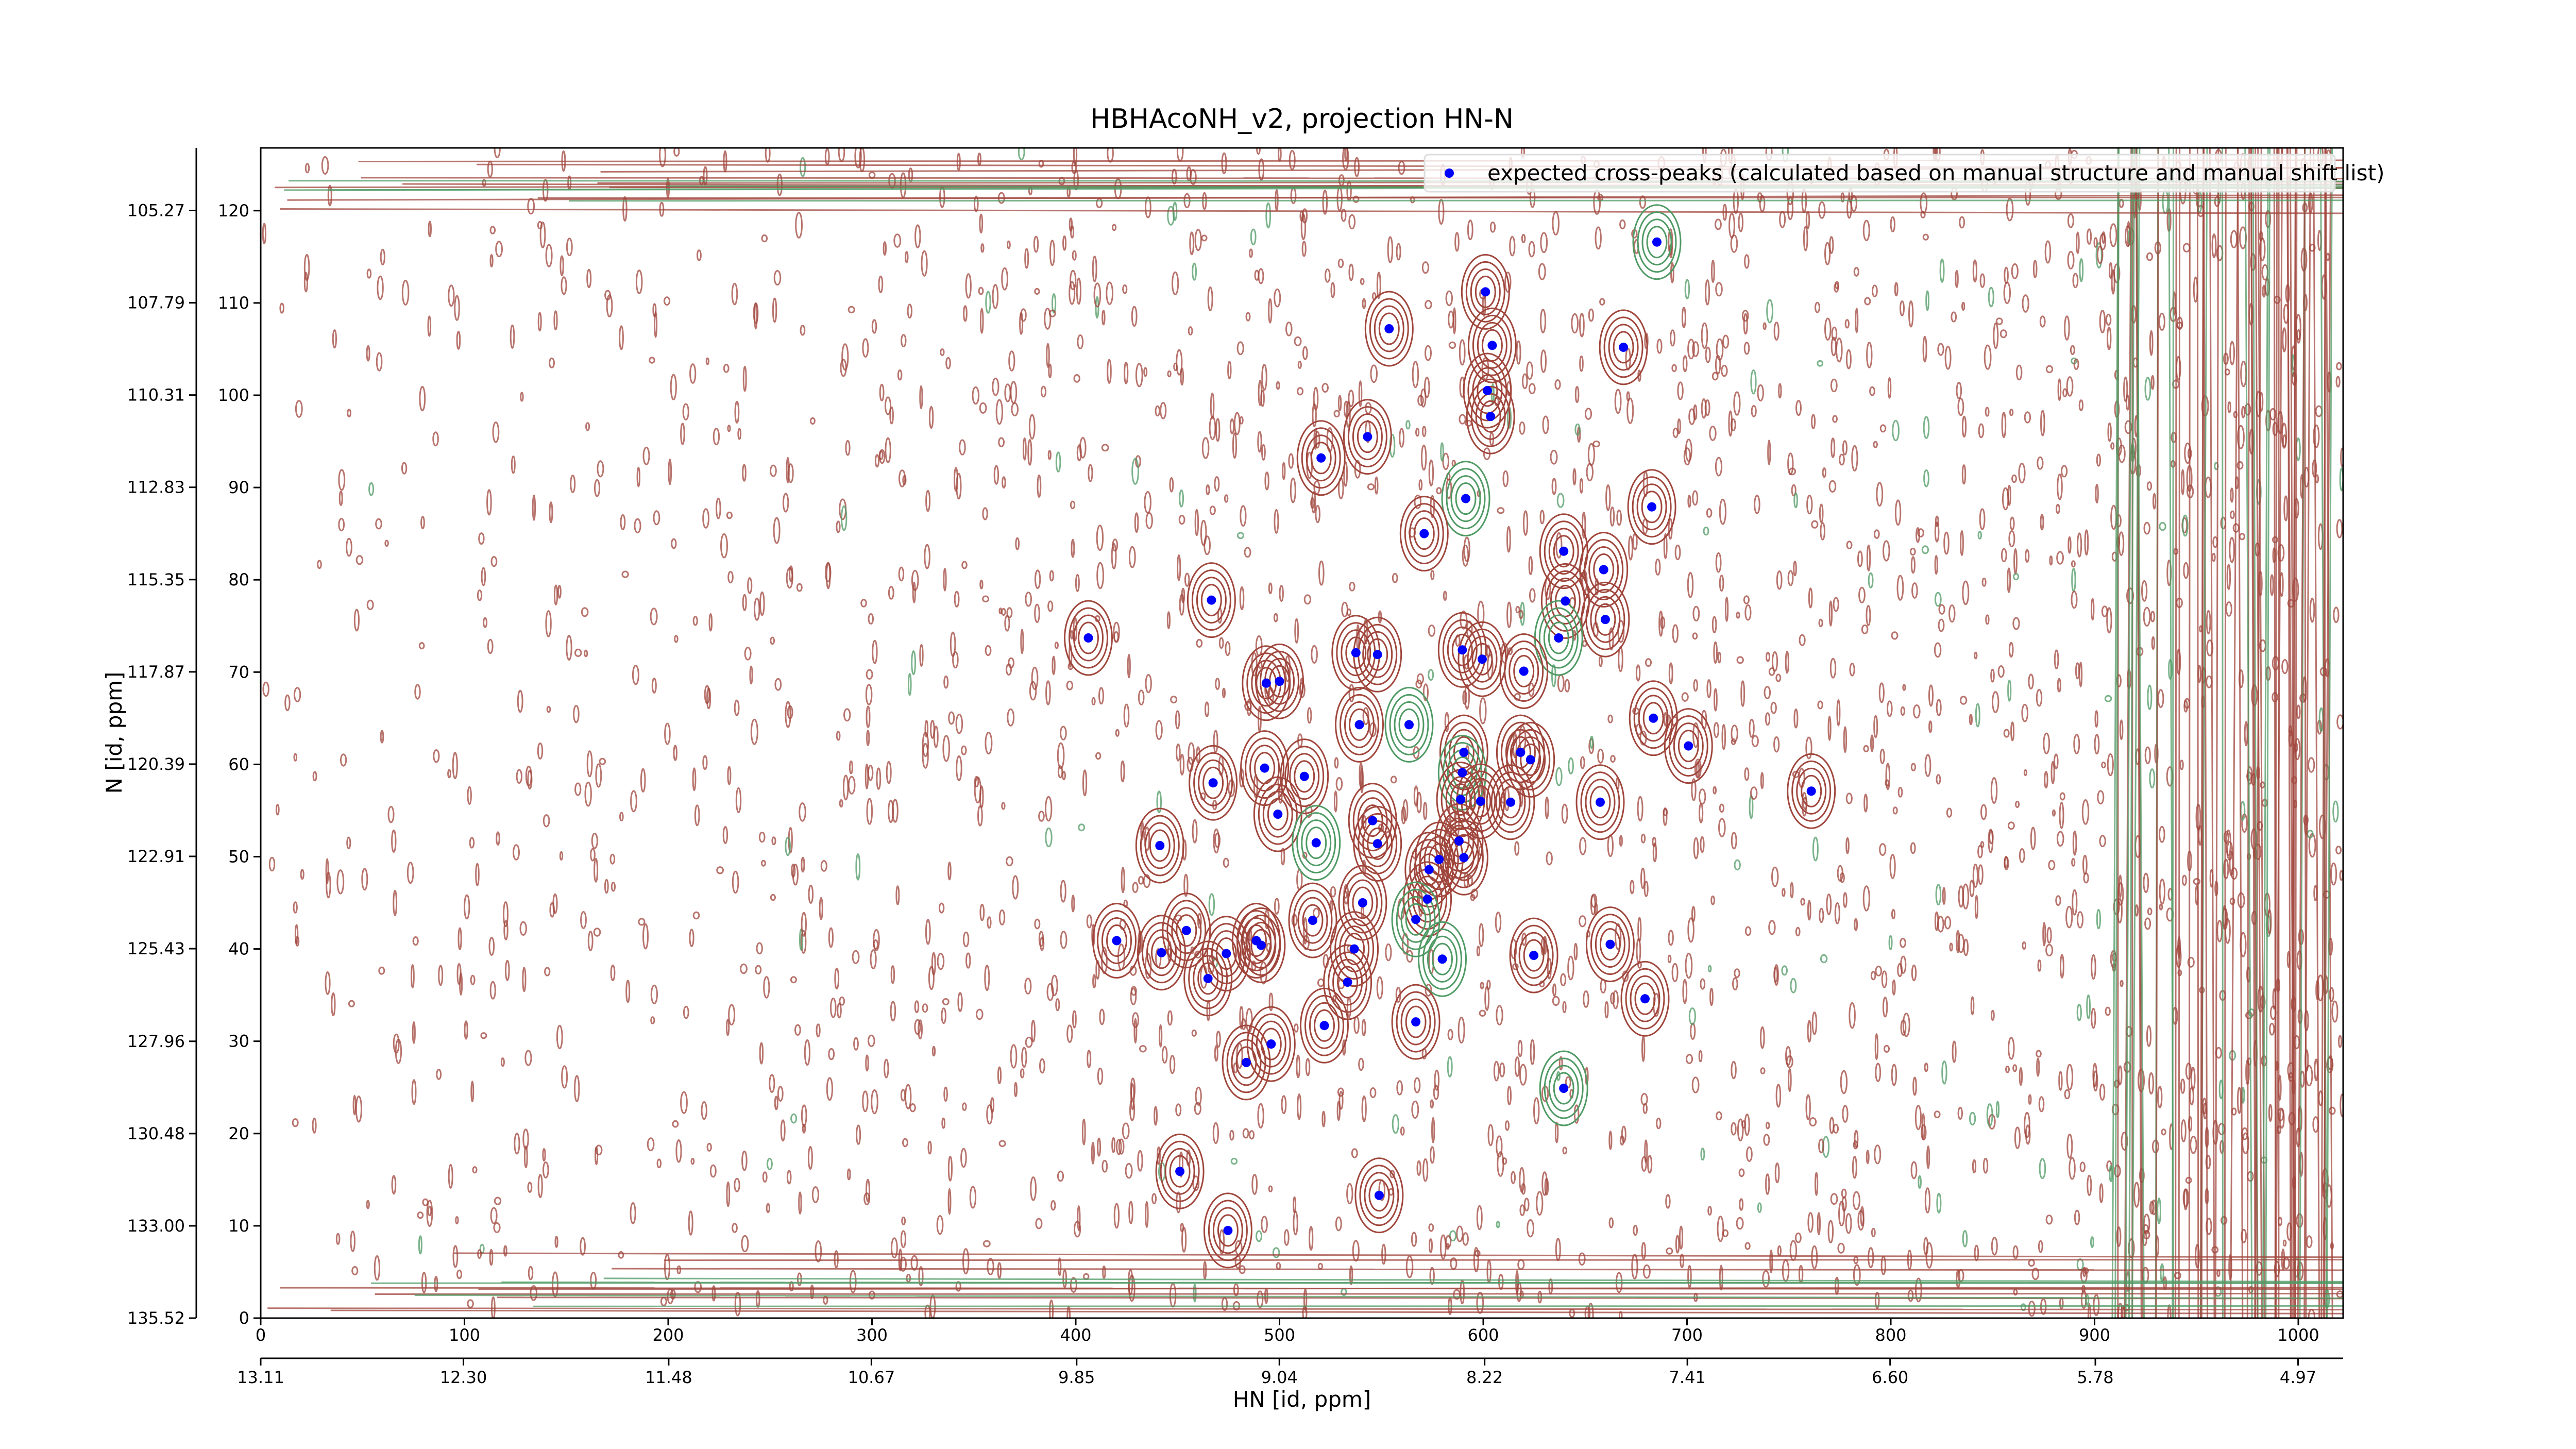 This screenshot has width=2576, height=1449. What do you see at coordinates (1311, 211) in the screenshot?
I see `edge-contour` at bounding box center [1311, 211].